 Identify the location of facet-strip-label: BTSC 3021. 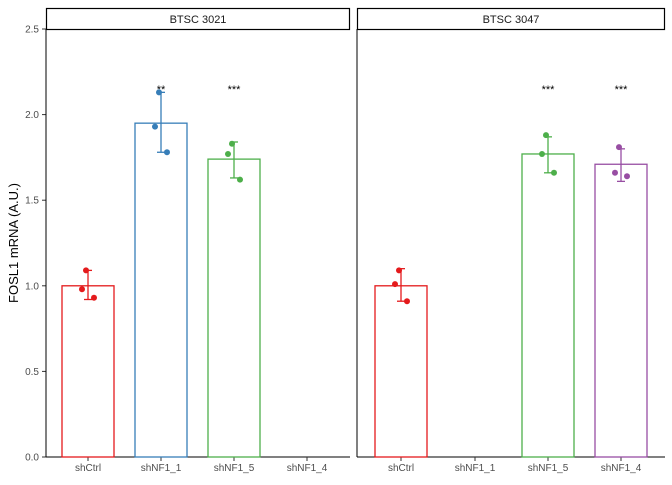
(198, 20).